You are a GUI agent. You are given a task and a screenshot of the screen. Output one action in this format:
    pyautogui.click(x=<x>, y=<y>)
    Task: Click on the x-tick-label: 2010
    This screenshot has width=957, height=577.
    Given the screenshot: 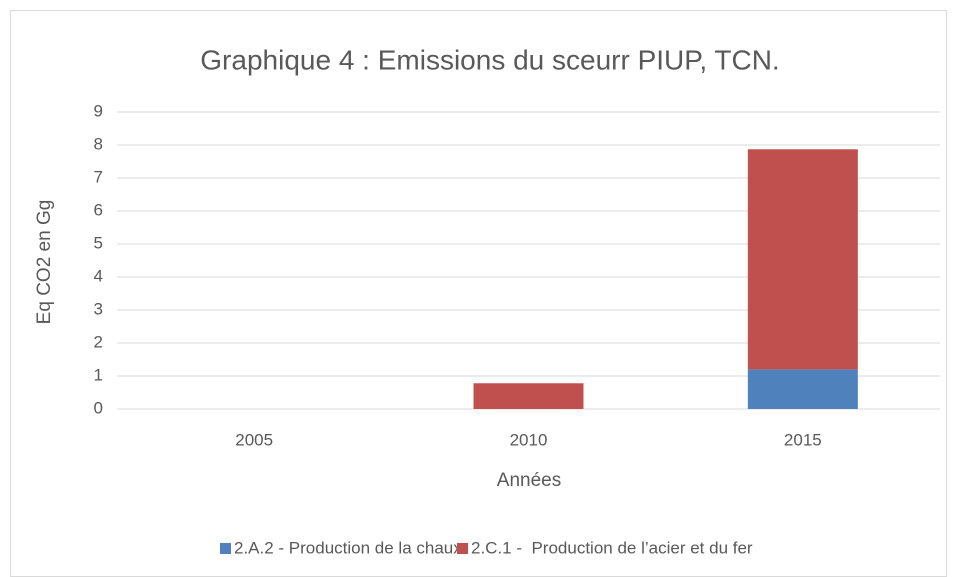 What is the action you would take?
    pyautogui.click(x=529, y=439)
    